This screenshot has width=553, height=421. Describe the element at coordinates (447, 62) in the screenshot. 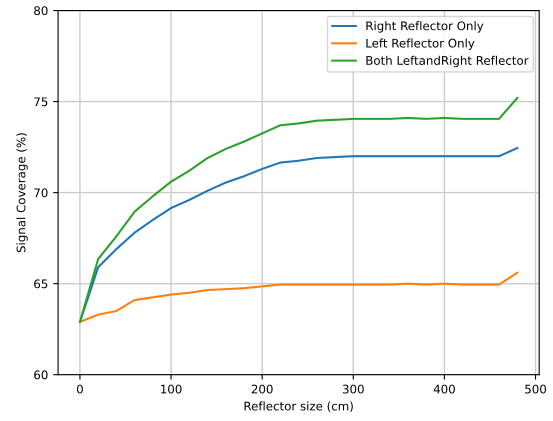

I see `legend-label: Both LeftandRight Reflector` at that location.